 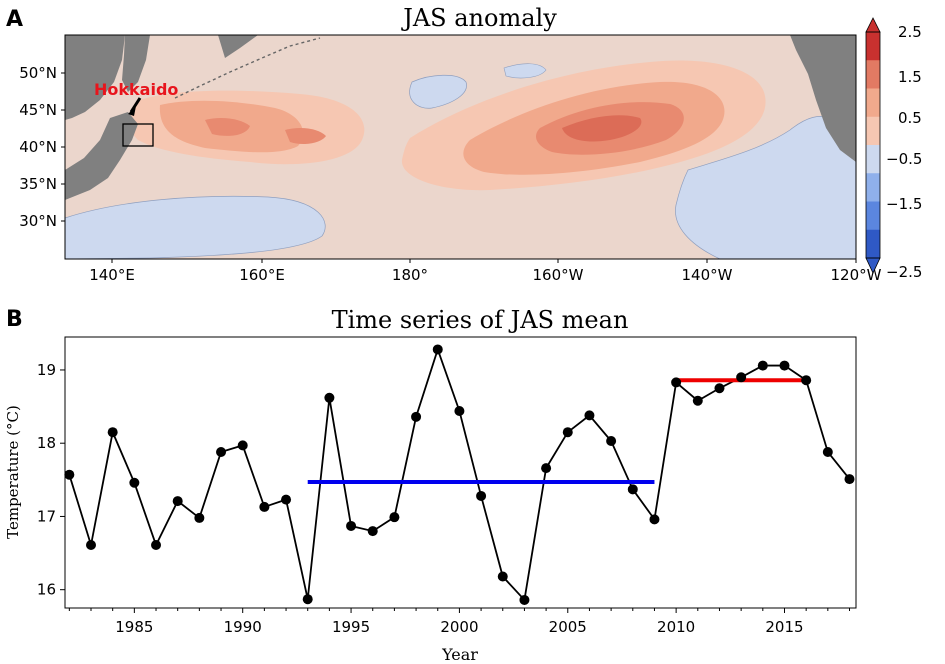 I want to click on y-tick-label: 18, so click(x=46, y=443).